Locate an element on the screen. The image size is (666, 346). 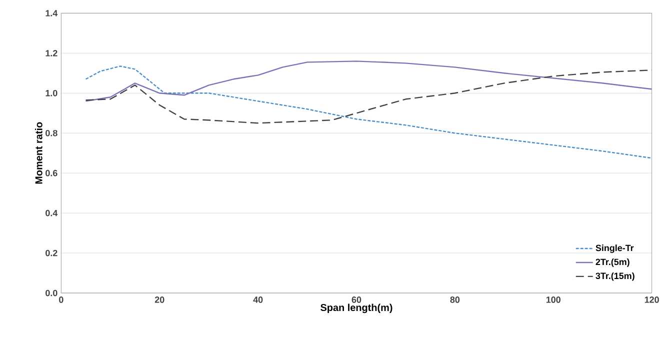
legend-label: 2Tr.(5m) is located at coordinates (613, 262).